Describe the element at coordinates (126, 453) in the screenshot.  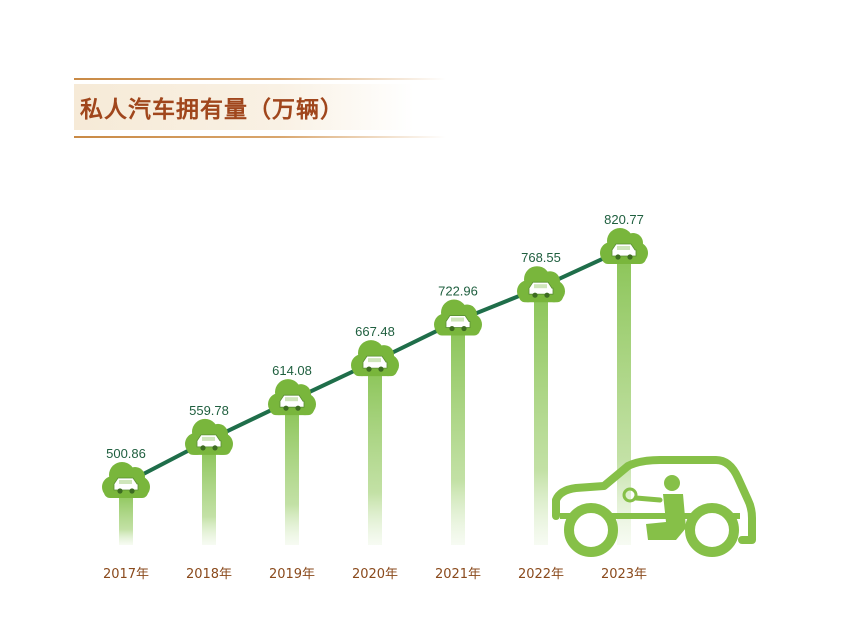
I see `value-label-0: 500.86` at that location.